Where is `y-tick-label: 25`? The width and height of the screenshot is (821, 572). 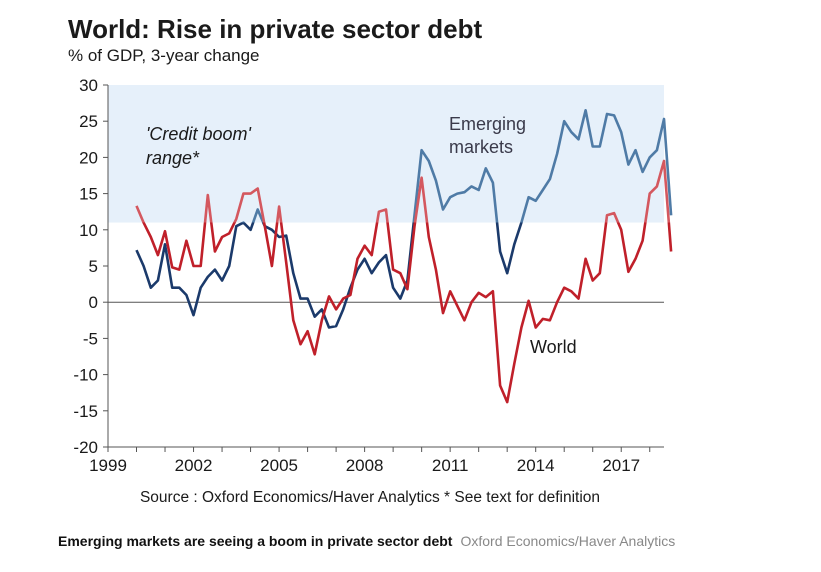
y-tick-label: 25 is located at coordinates (88, 121).